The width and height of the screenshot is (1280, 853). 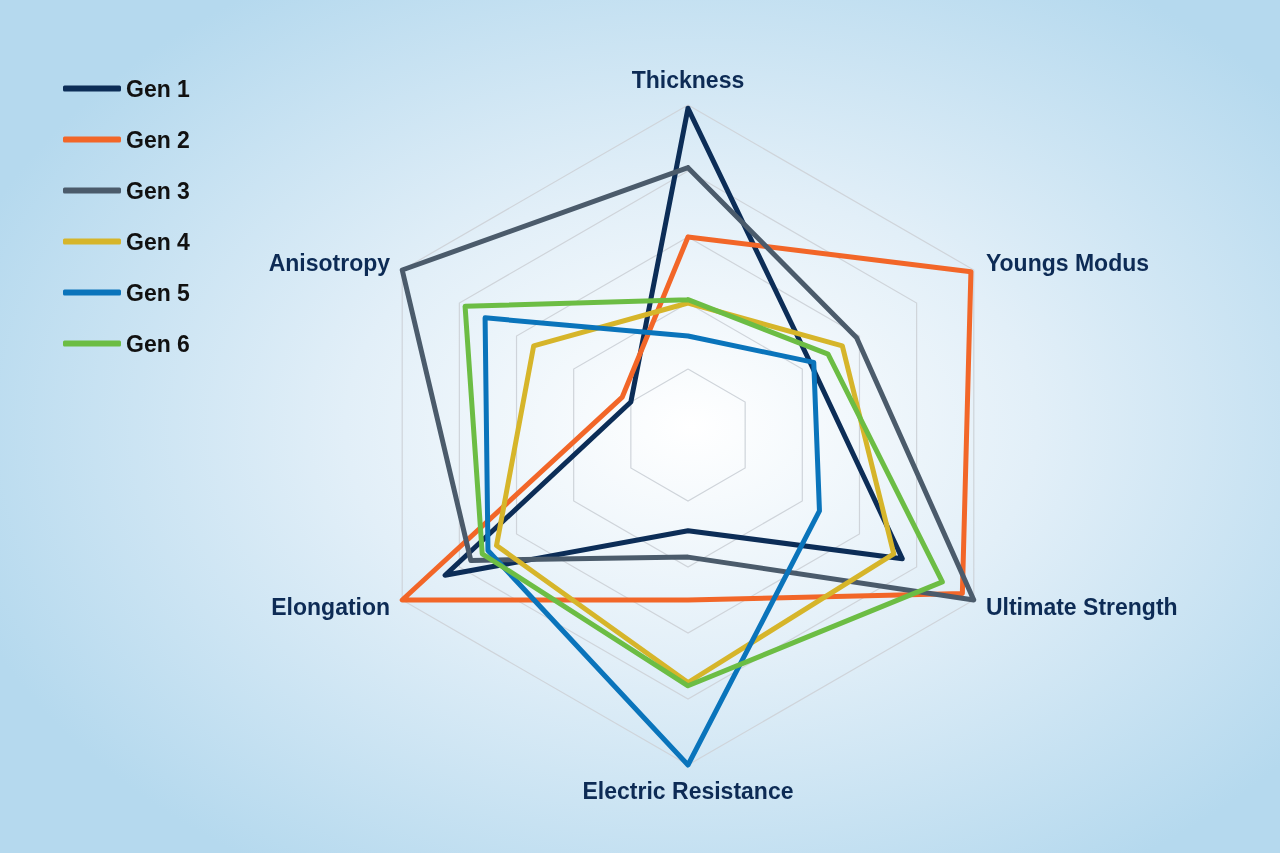 I want to click on legend-label: Gen 2, so click(x=158, y=139).